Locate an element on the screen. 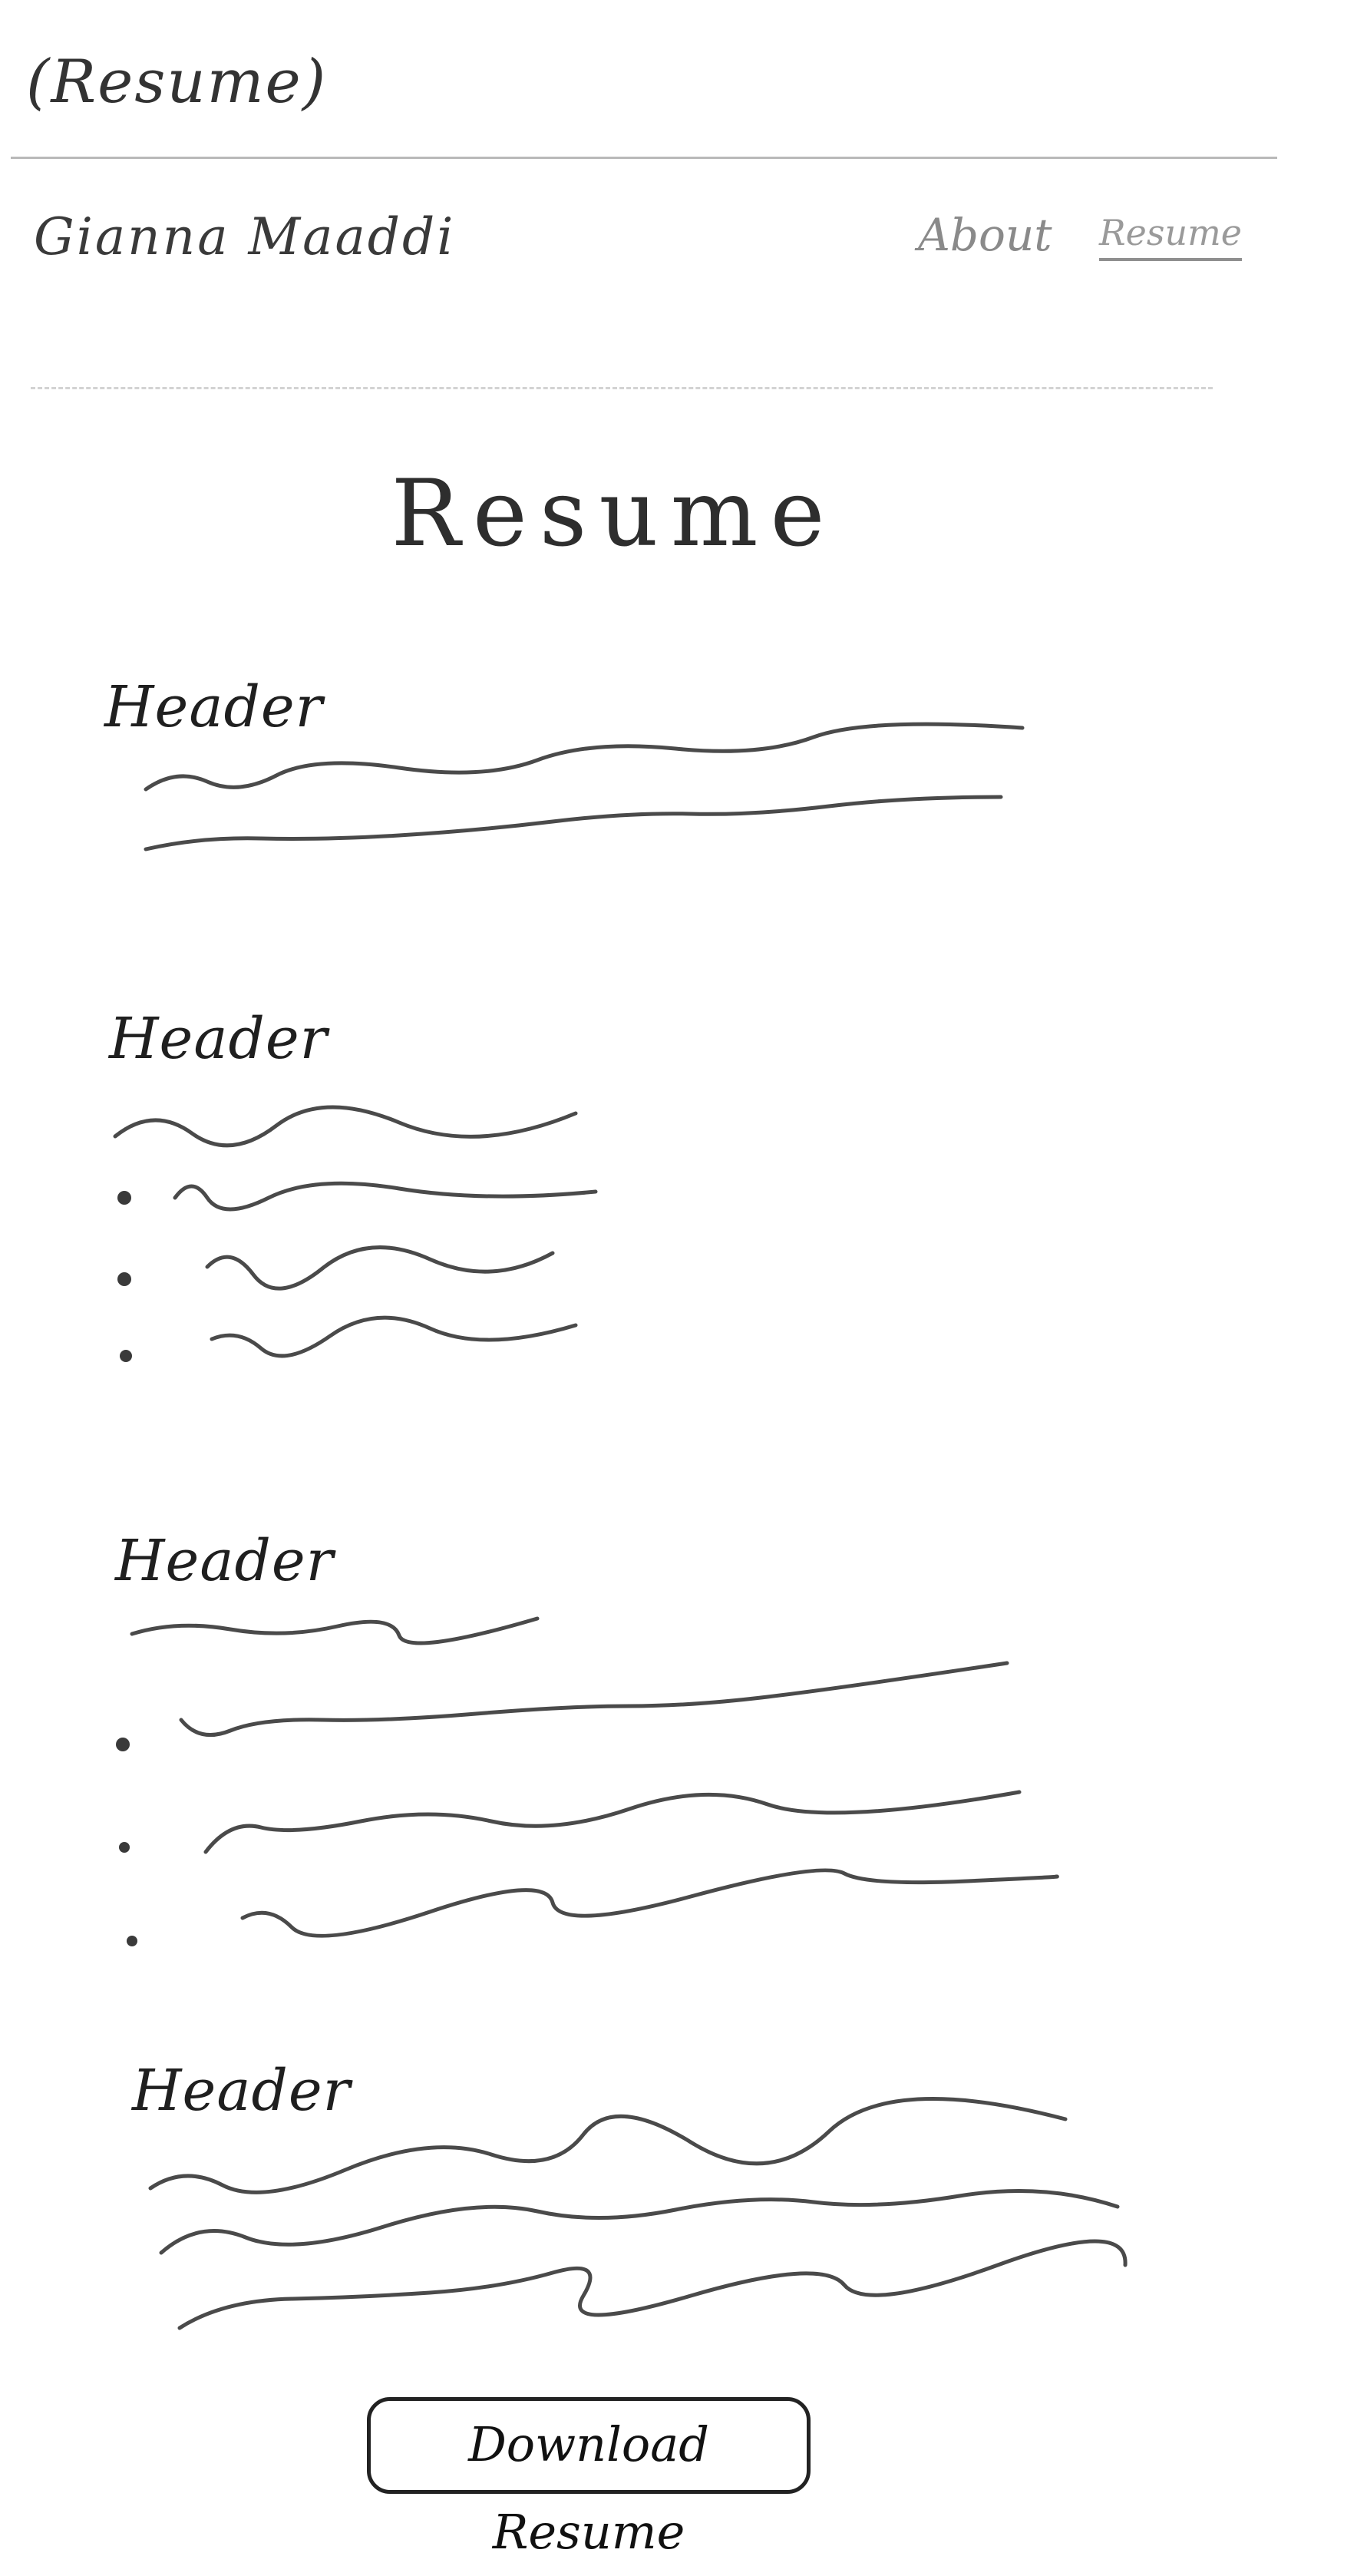 The height and width of the screenshot is (2576, 1367). section-2-bullet-3-line is located at coordinates (394, 1336).